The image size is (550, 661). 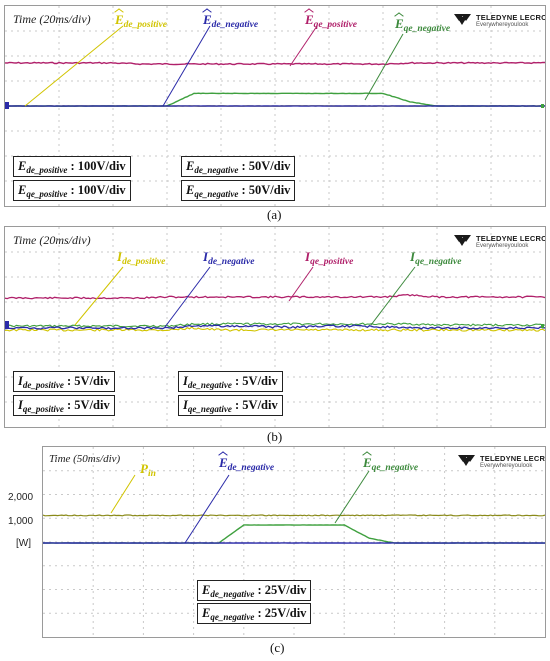 I want to click on scale-box-b-3: Iqe_positive : 5V/div, so click(x=64, y=405).